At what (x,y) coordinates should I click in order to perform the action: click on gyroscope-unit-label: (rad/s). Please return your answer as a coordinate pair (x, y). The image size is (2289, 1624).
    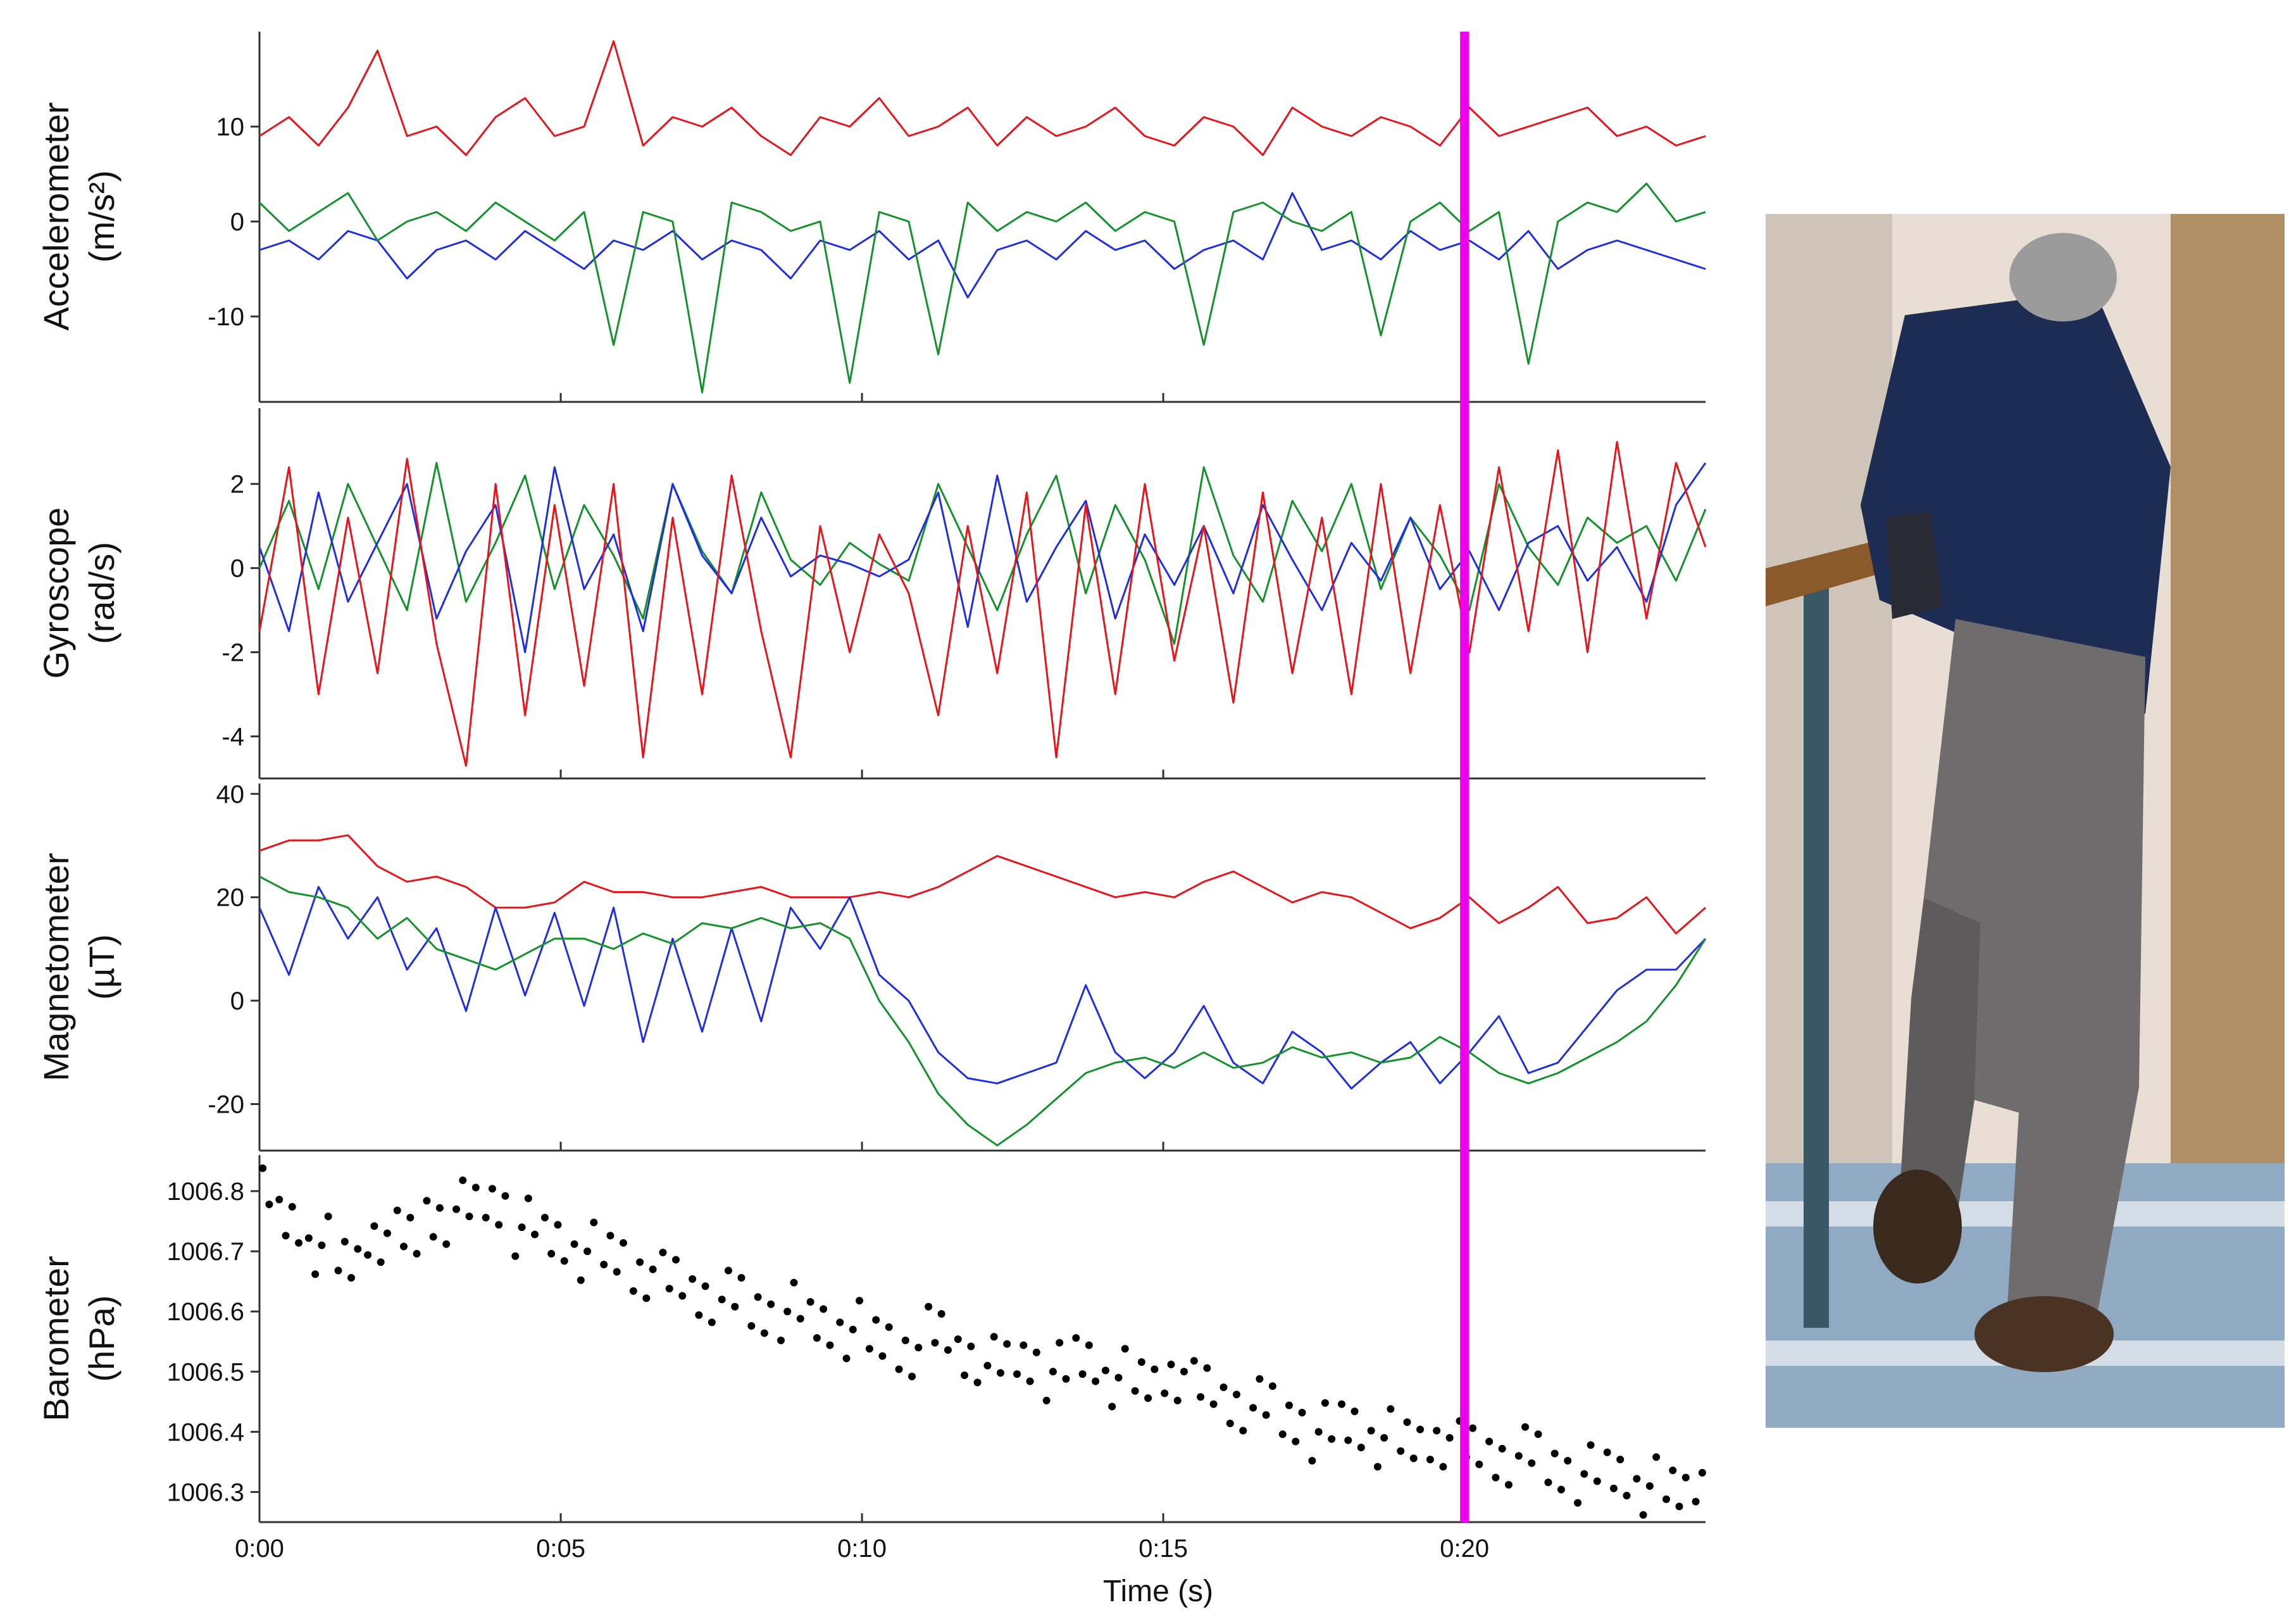
    Looking at the image, I should click on (102, 593).